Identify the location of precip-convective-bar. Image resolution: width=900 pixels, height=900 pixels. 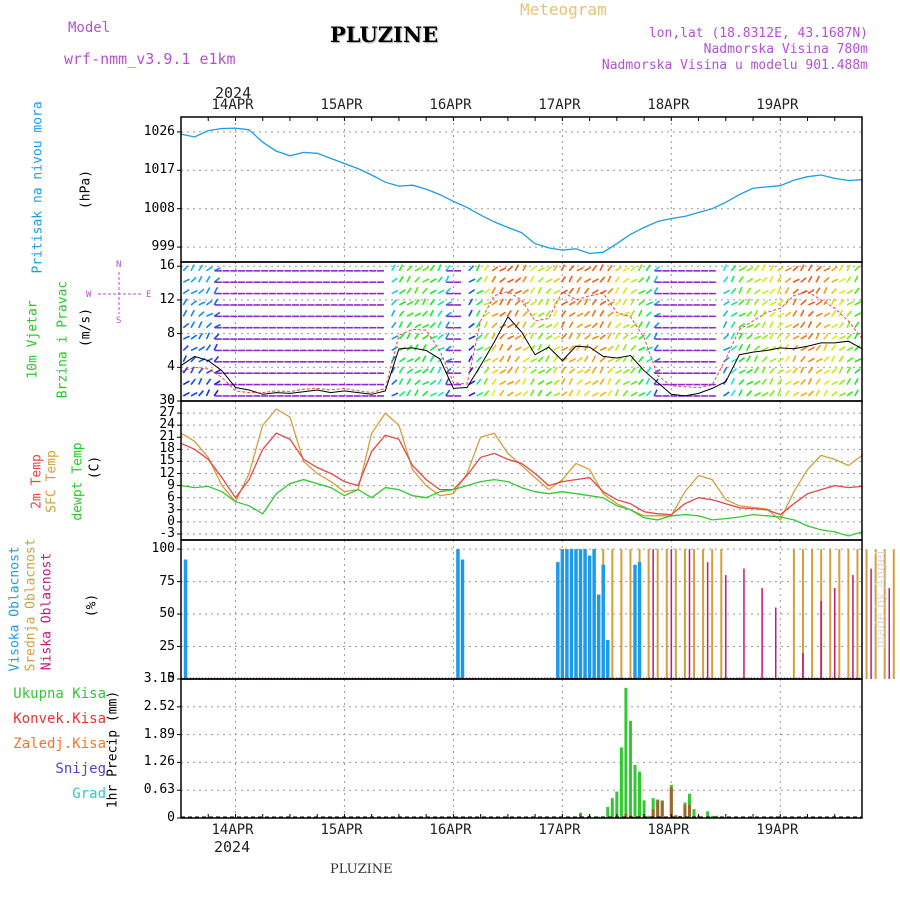
(581, 816).